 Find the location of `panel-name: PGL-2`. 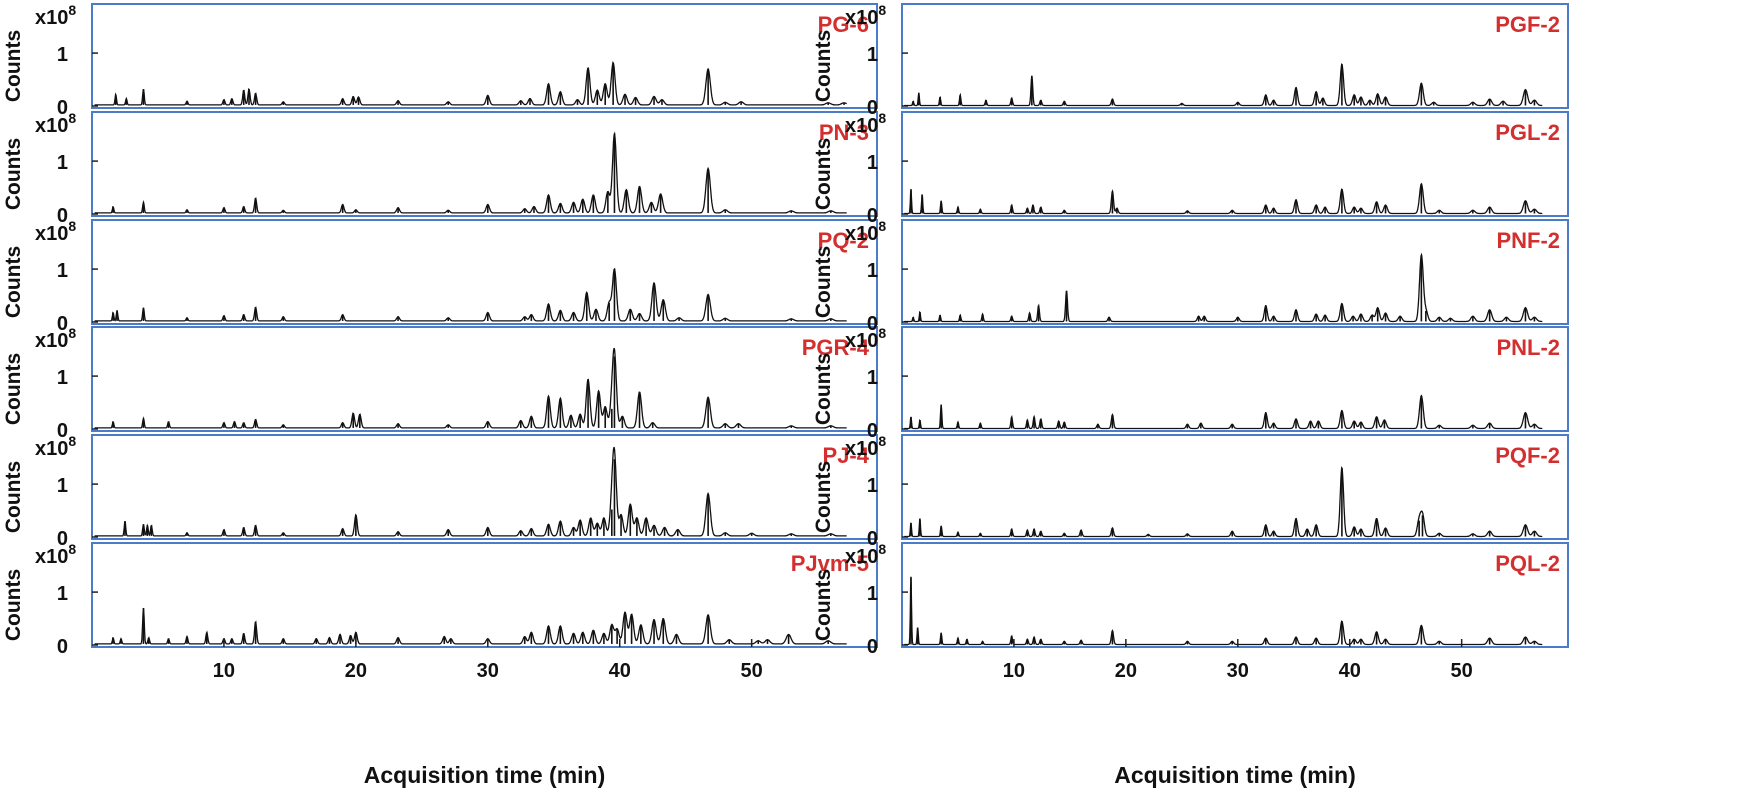

panel-name: PGL-2 is located at coordinates (1527, 132).